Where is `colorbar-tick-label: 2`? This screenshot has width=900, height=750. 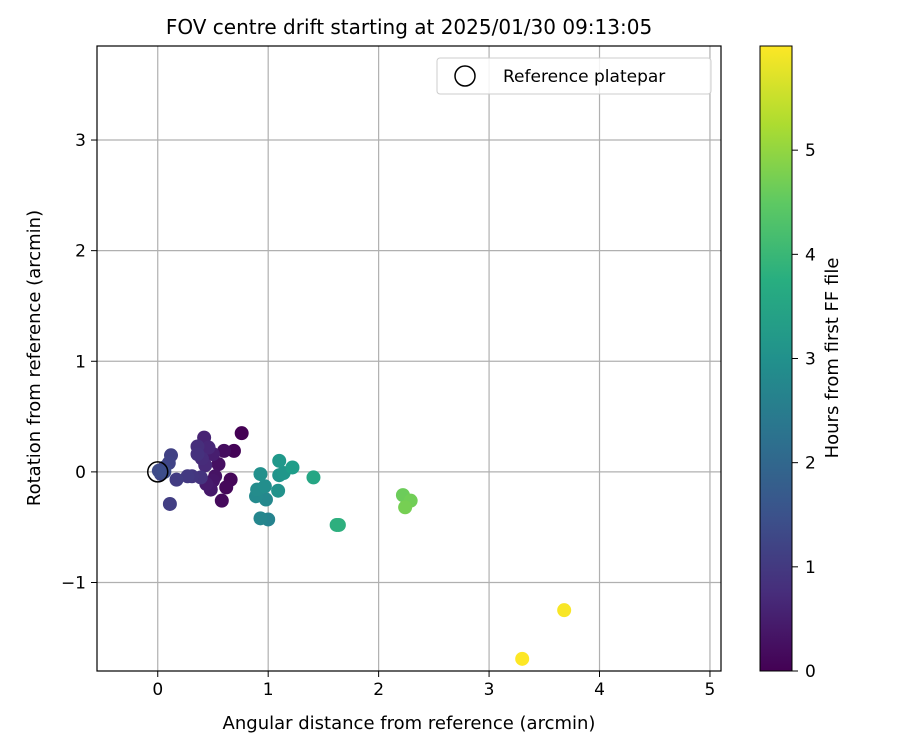
colorbar-tick-label: 2 is located at coordinates (810, 464).